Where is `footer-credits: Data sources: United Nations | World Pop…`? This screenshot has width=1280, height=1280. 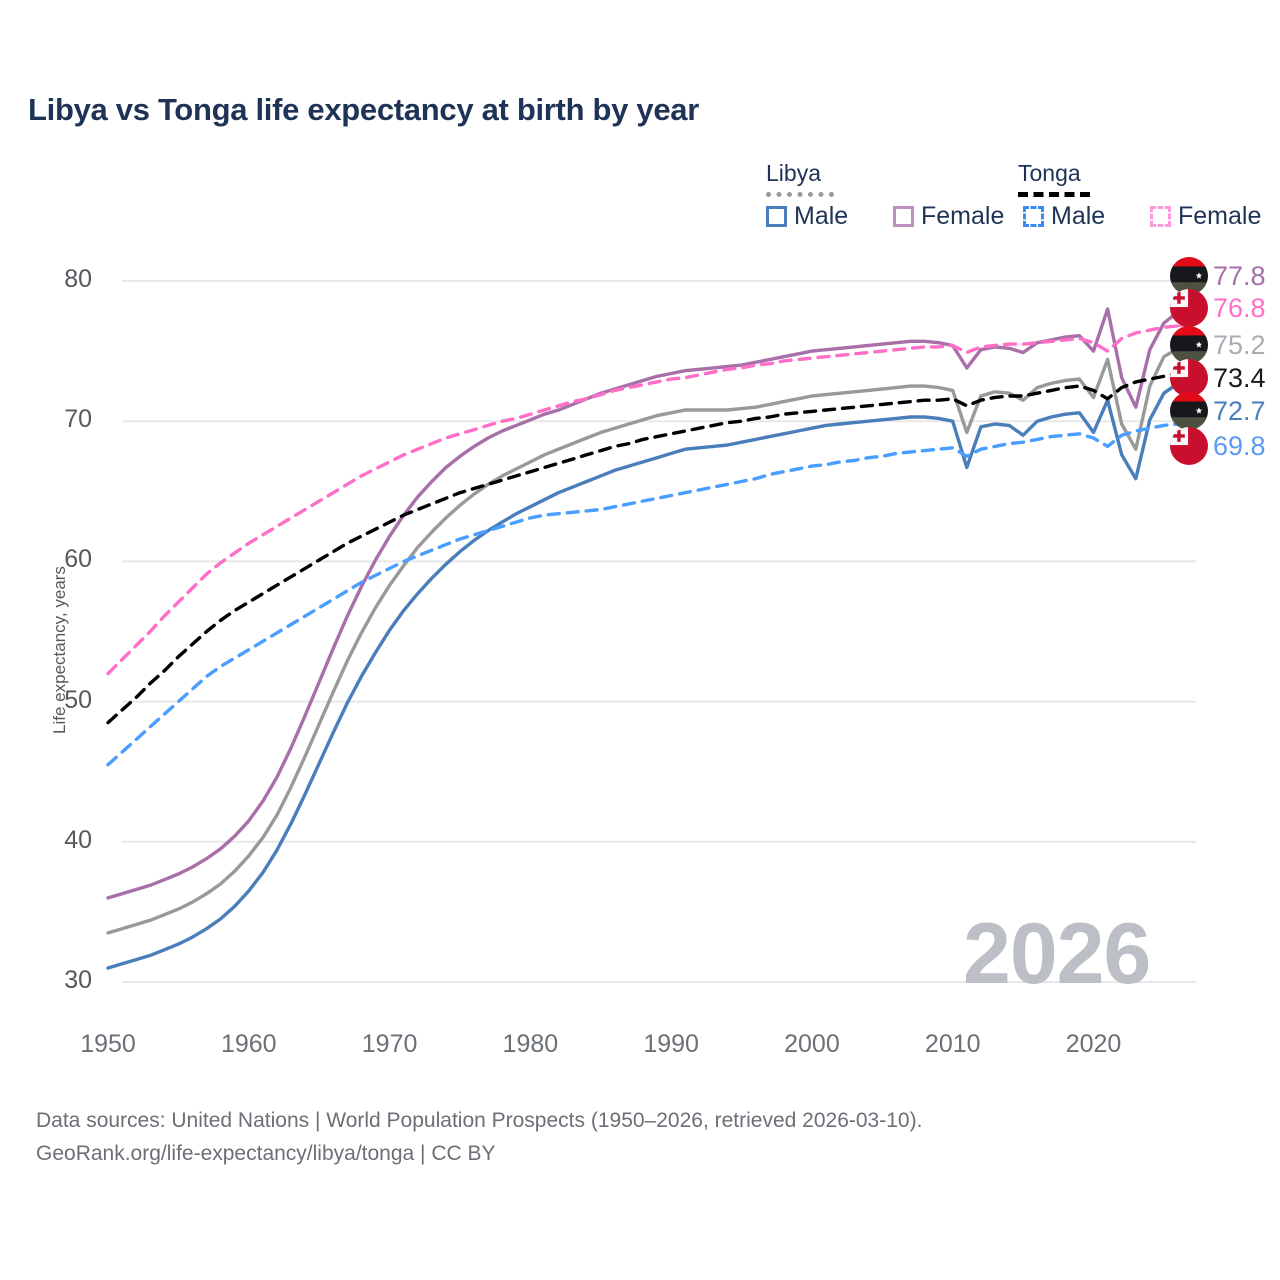
footer-credits: Data sources: United Nations | World Pop… is located at coordinates (479, 1137).